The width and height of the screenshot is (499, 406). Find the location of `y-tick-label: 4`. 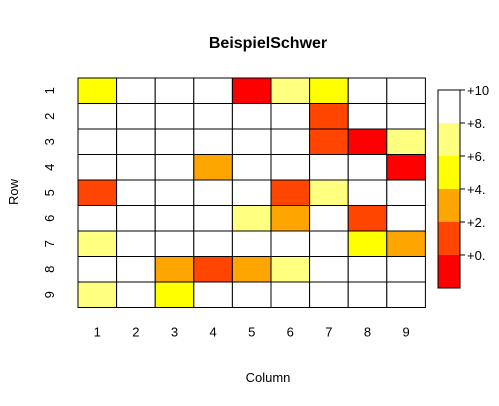

y-tick-label: 4 is located at coordinates (49, 167).